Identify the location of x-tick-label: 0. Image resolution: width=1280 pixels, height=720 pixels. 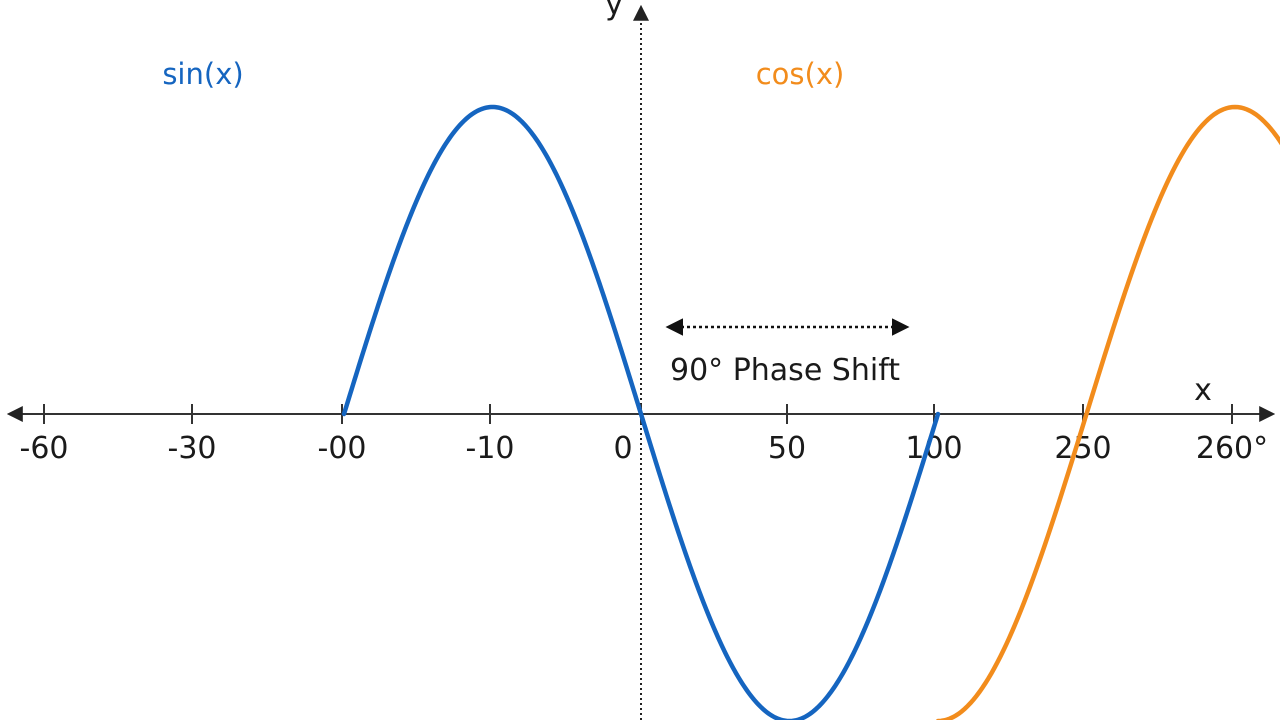
(622, 448).